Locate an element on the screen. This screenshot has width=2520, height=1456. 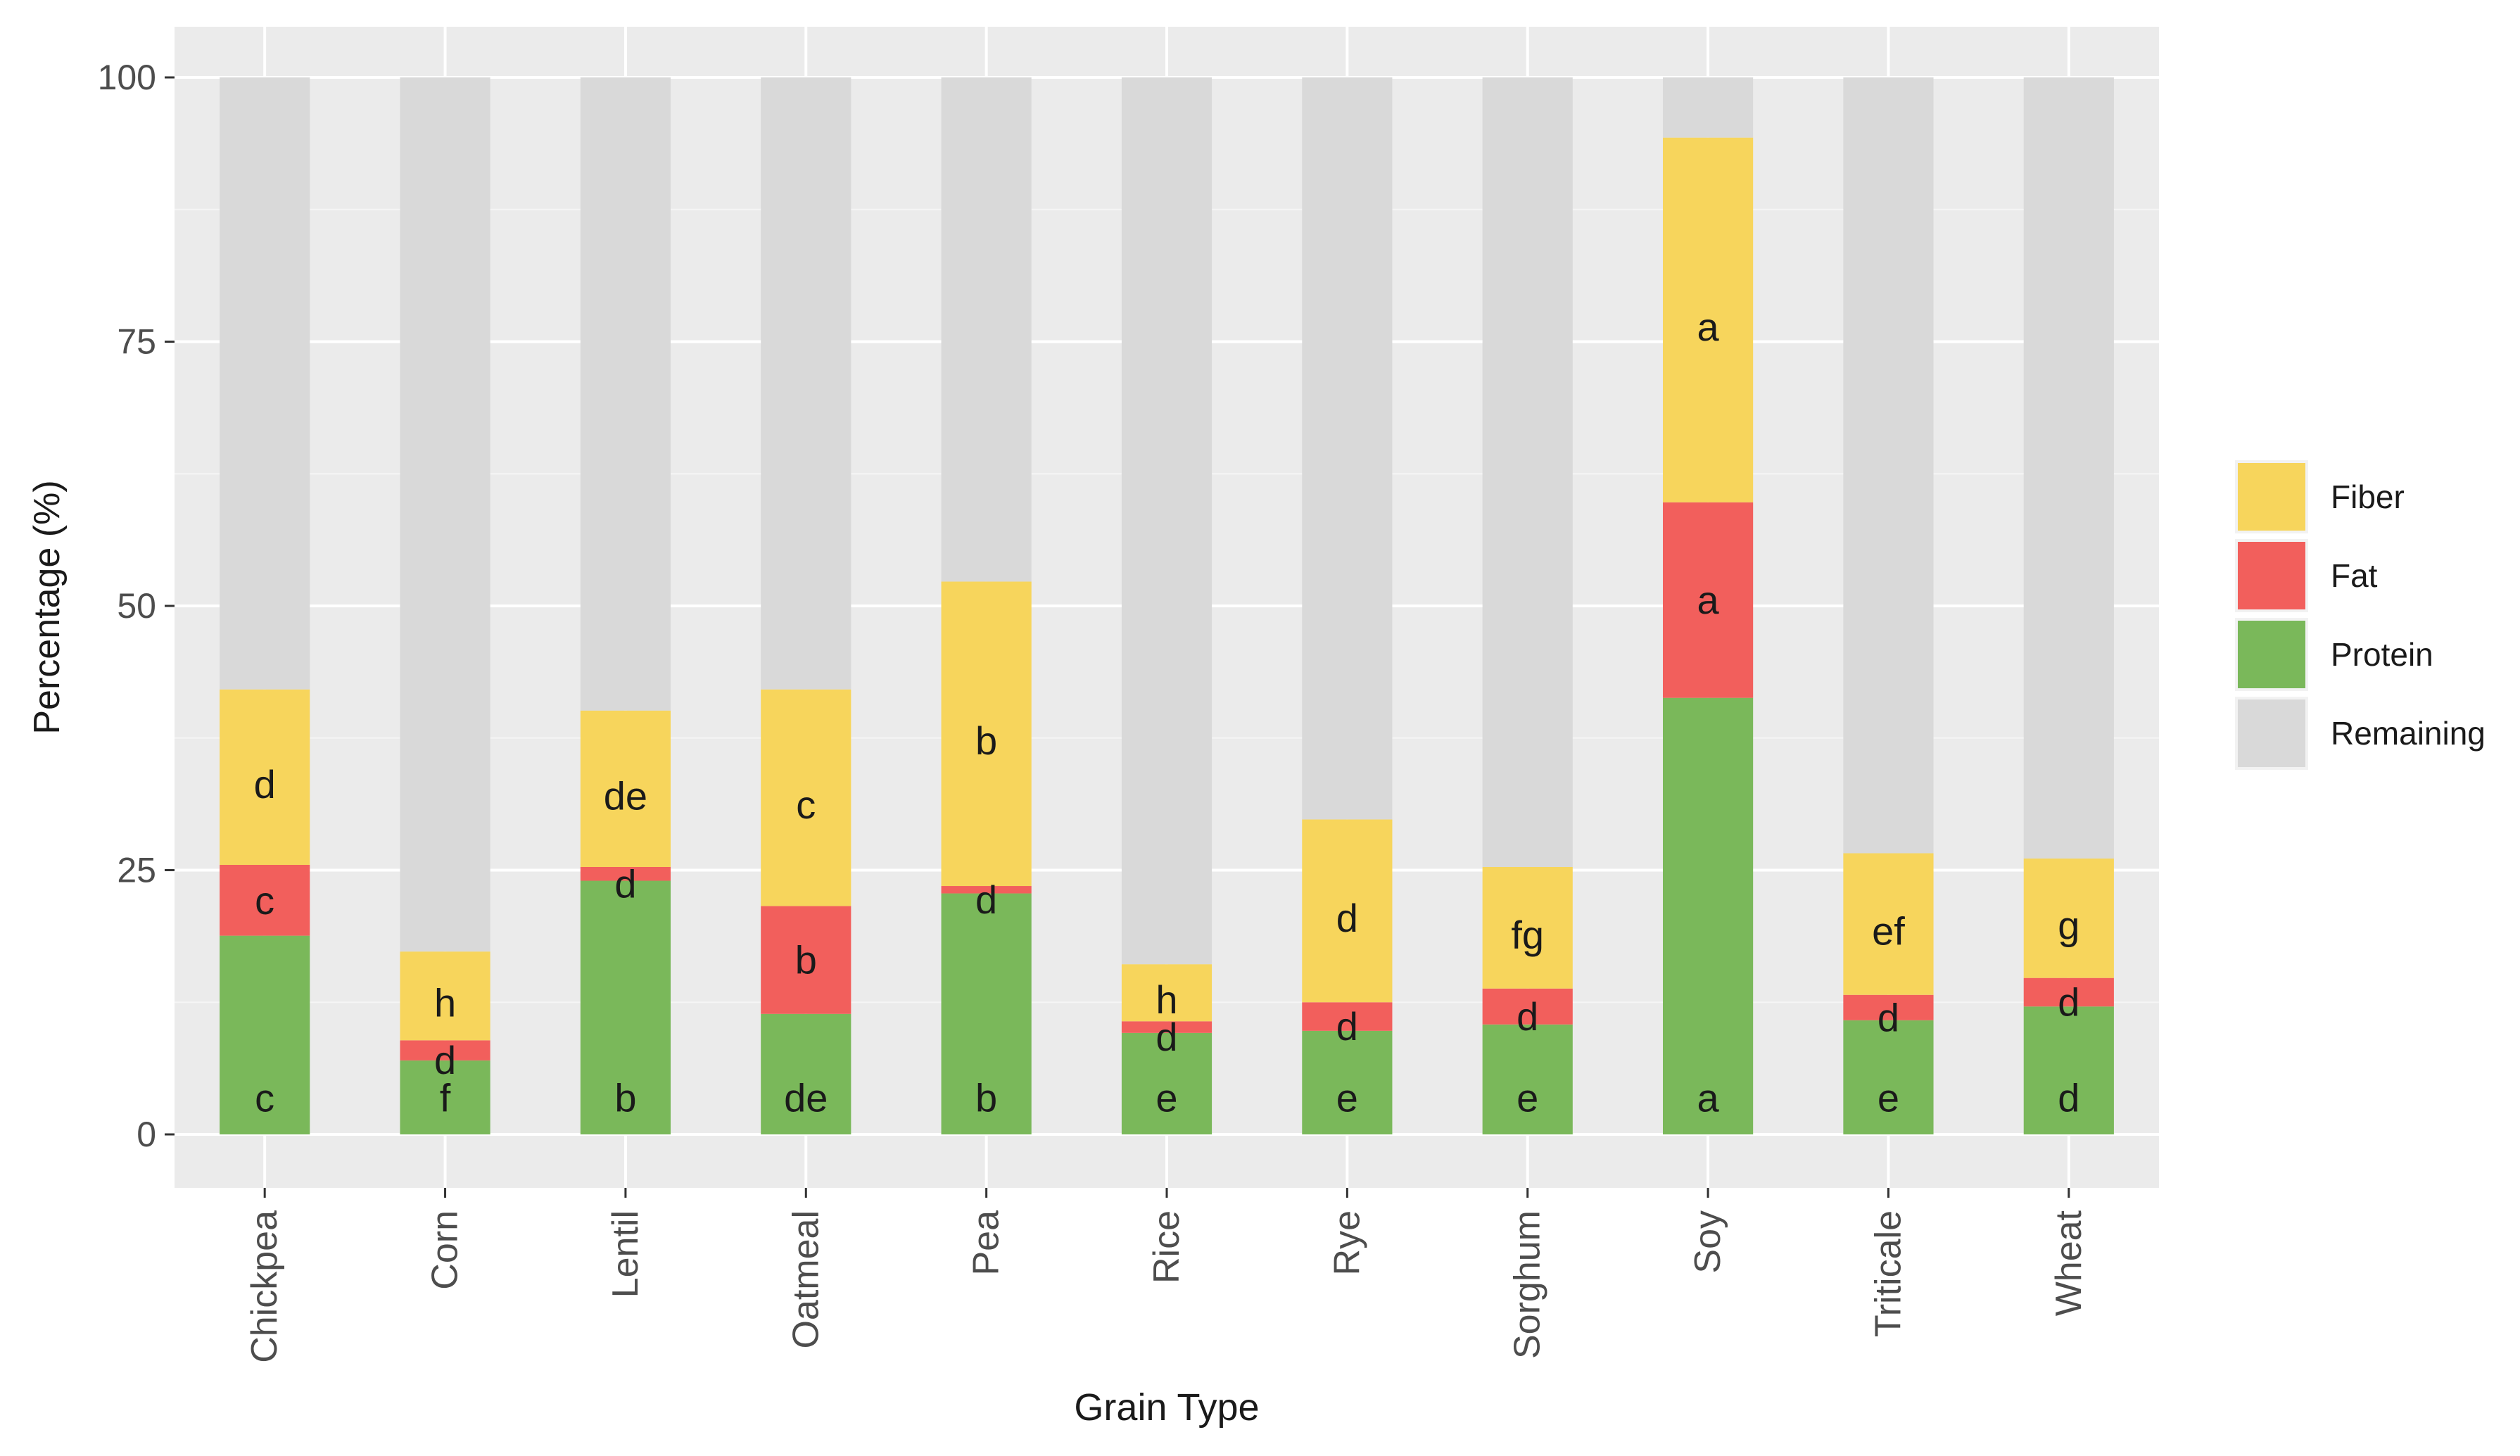
bar-label-fat-triticale: d is located at coordinates (1888, 1017).